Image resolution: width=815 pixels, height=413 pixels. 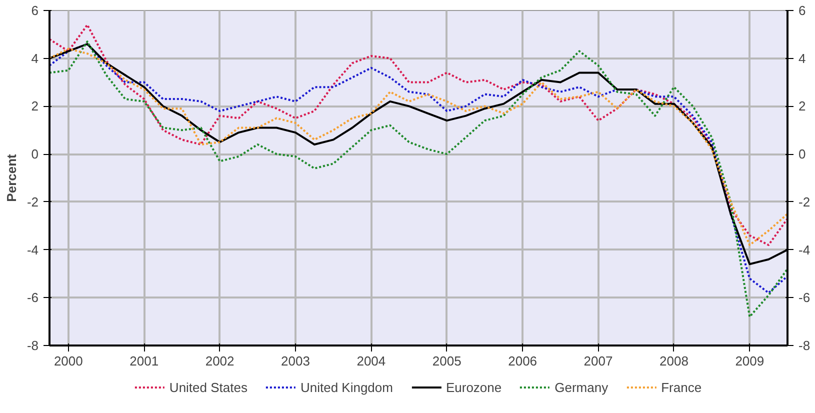 I want to click on y-tick-label: 2, so click(x=35, y=106).